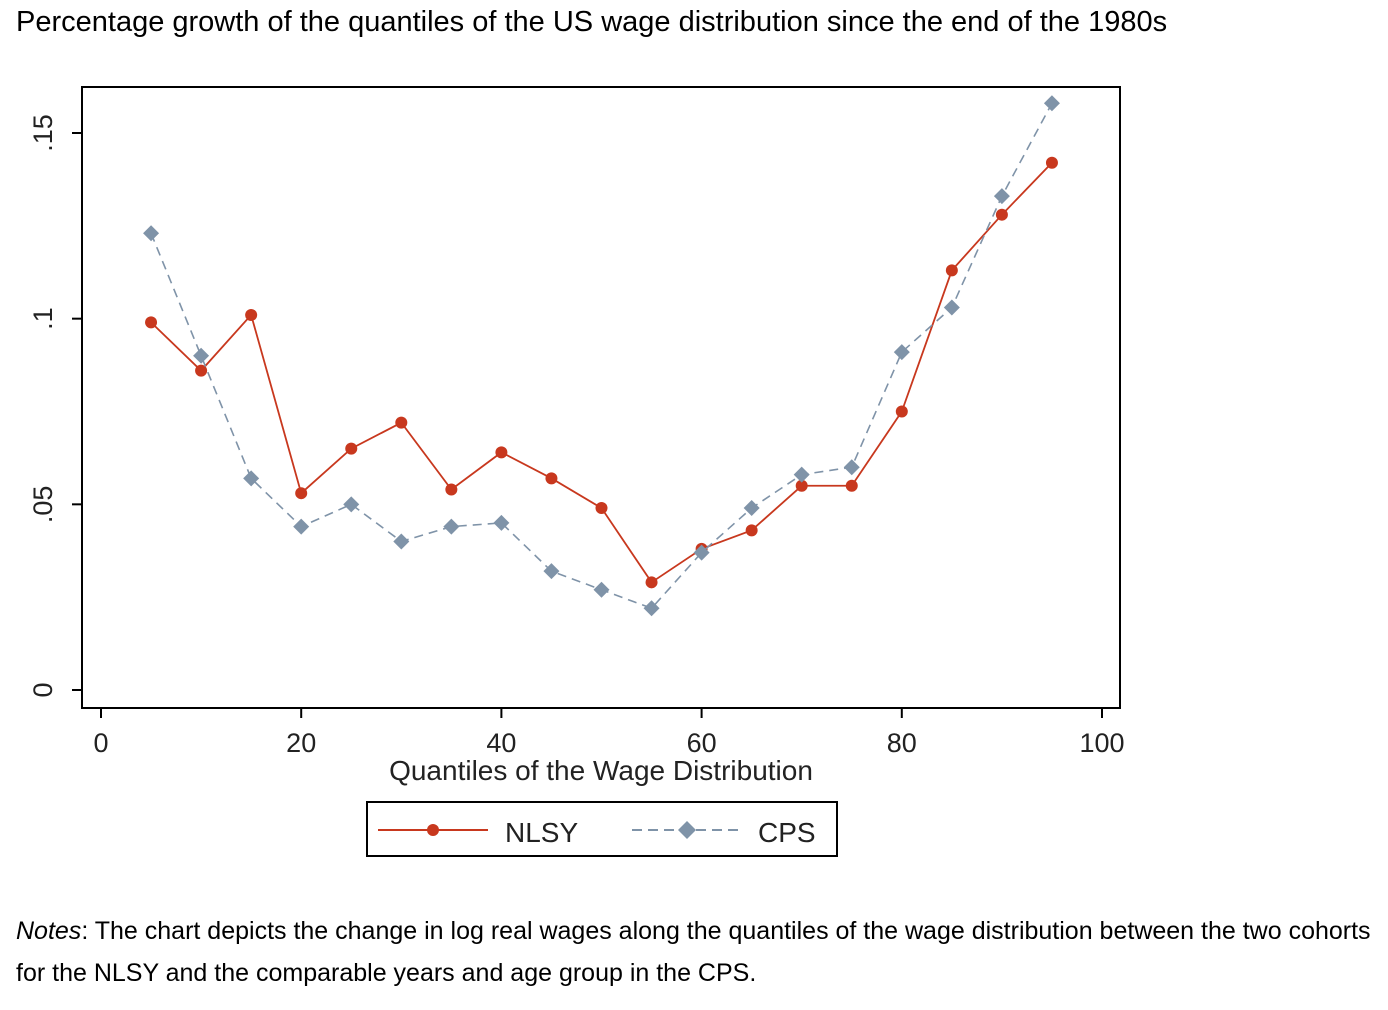 The image size is (1388, 1010). What do you see at coordinates (301, 743) in the screenshot?
I see `x-tick-label: 20` at bounding box center [301, 743].